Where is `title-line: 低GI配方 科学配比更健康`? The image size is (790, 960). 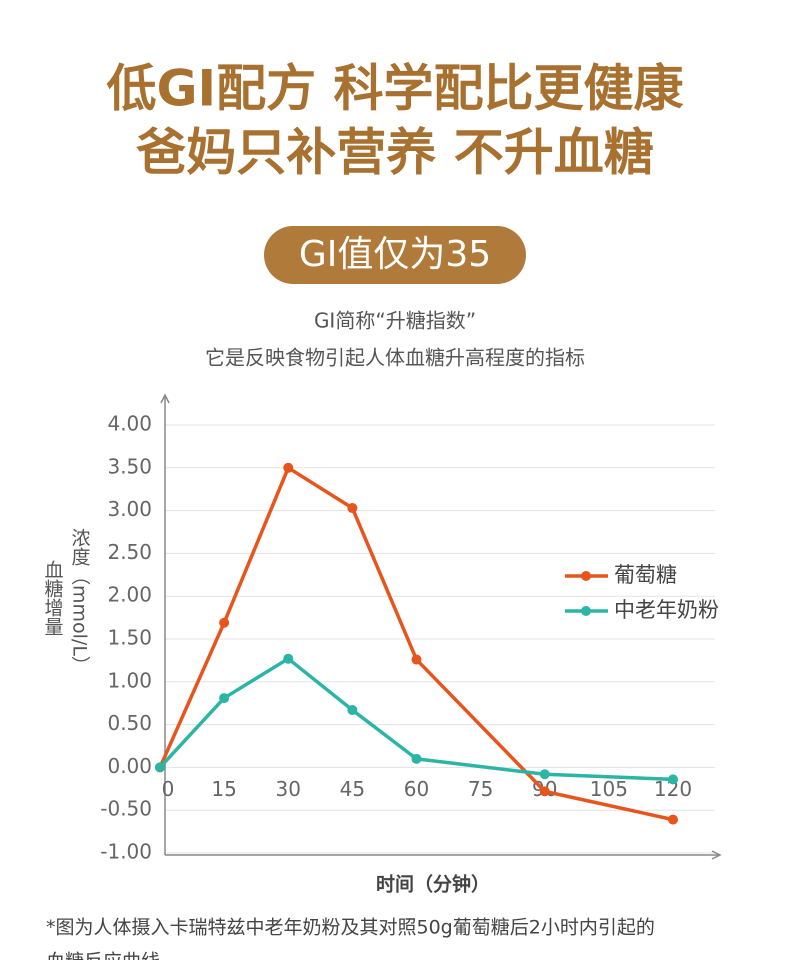
title-line: 低GI配方 科学配比更健康 is located at coordinates (394, 89).